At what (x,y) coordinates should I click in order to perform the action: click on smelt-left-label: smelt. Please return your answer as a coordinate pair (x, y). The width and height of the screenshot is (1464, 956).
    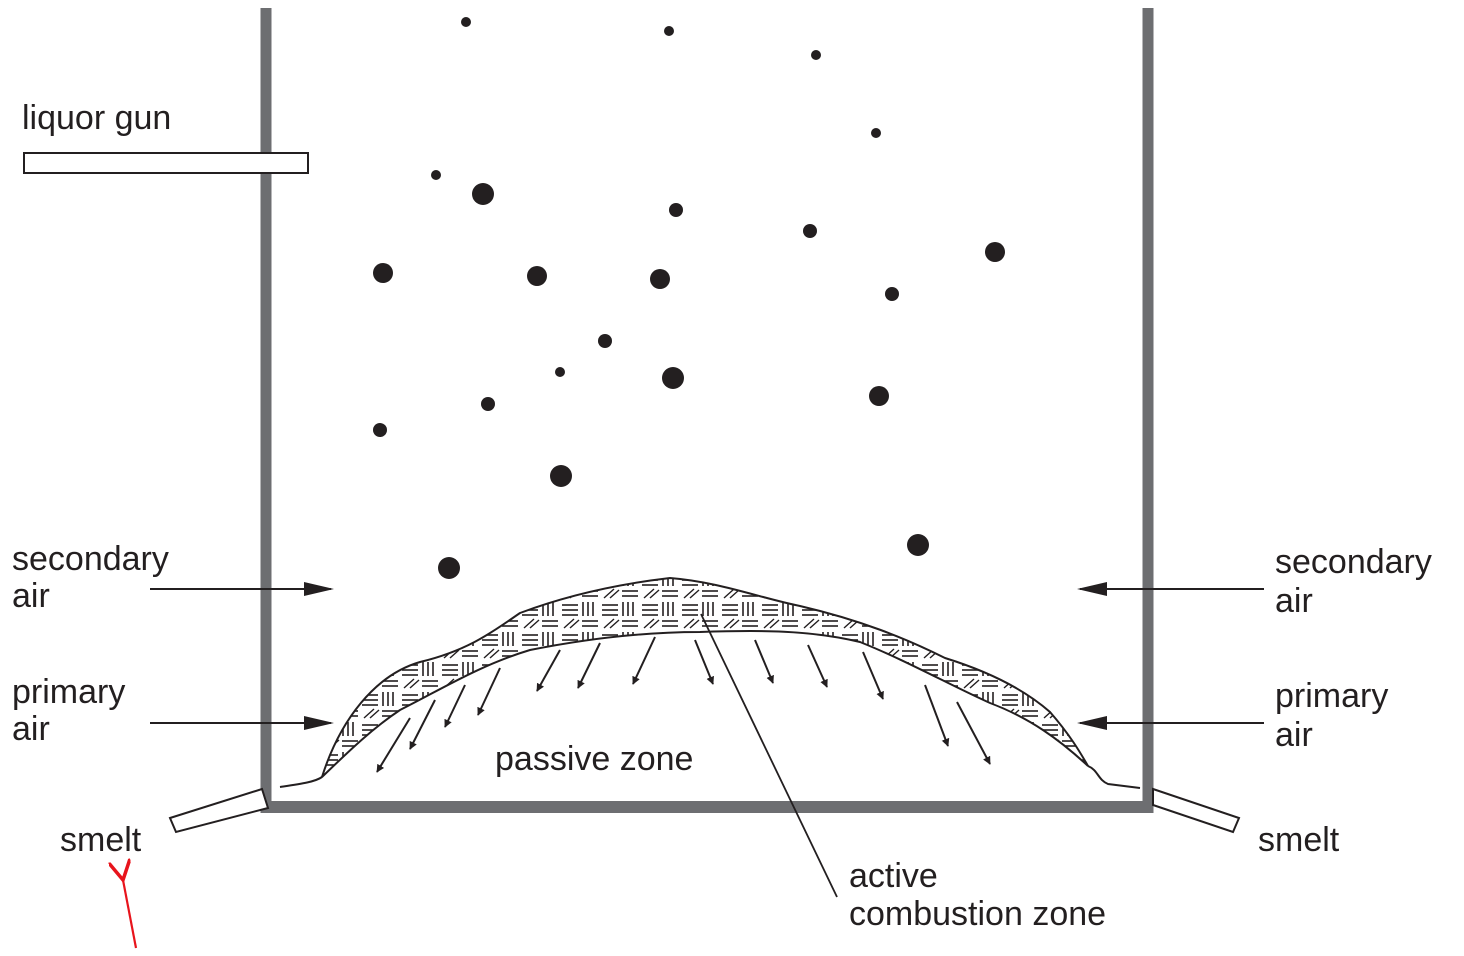
    Looking at the image, I should click on (101, 840).